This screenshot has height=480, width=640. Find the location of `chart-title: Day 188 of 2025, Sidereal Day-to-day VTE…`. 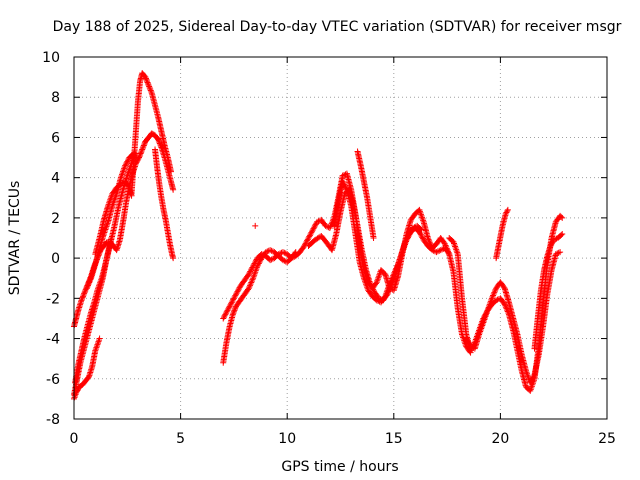

chart-title: Day 188 of 2025, Sidereal Day-to-day VTE… is located at coordinates (337, 27).